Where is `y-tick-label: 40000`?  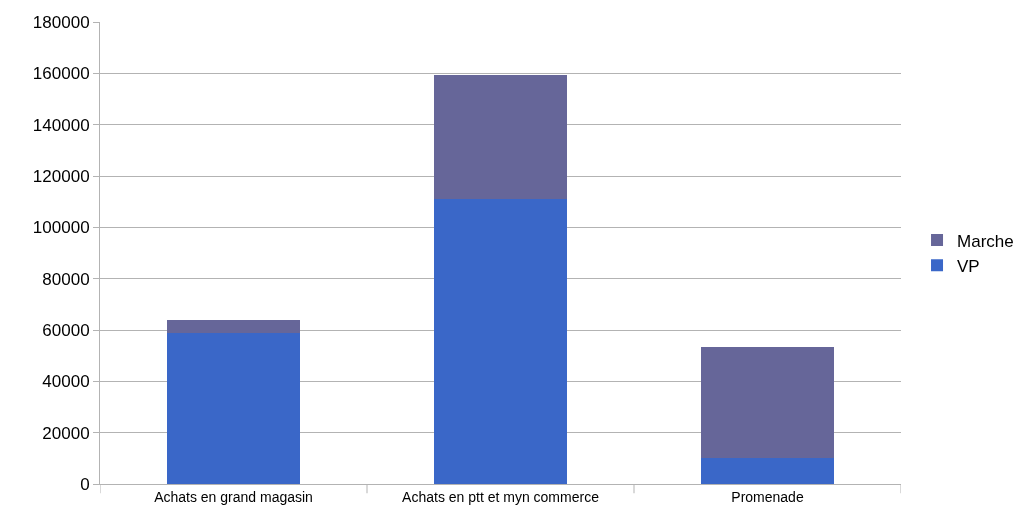 y-tick-label: 40000 is located at coordinates (66, 382).